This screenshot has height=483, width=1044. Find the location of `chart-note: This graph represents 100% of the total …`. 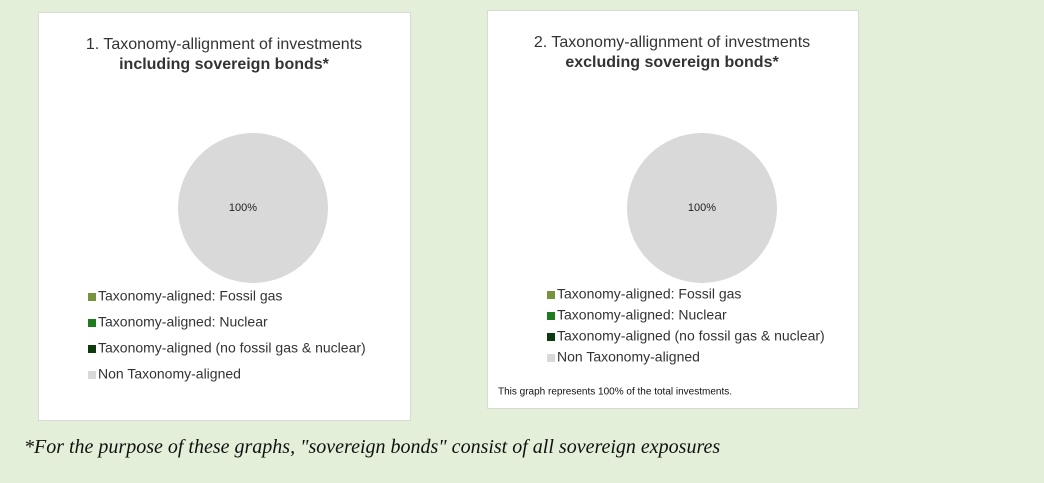

chart-note: This graph represents 100% of the total … is located at coordinates (615, 392).